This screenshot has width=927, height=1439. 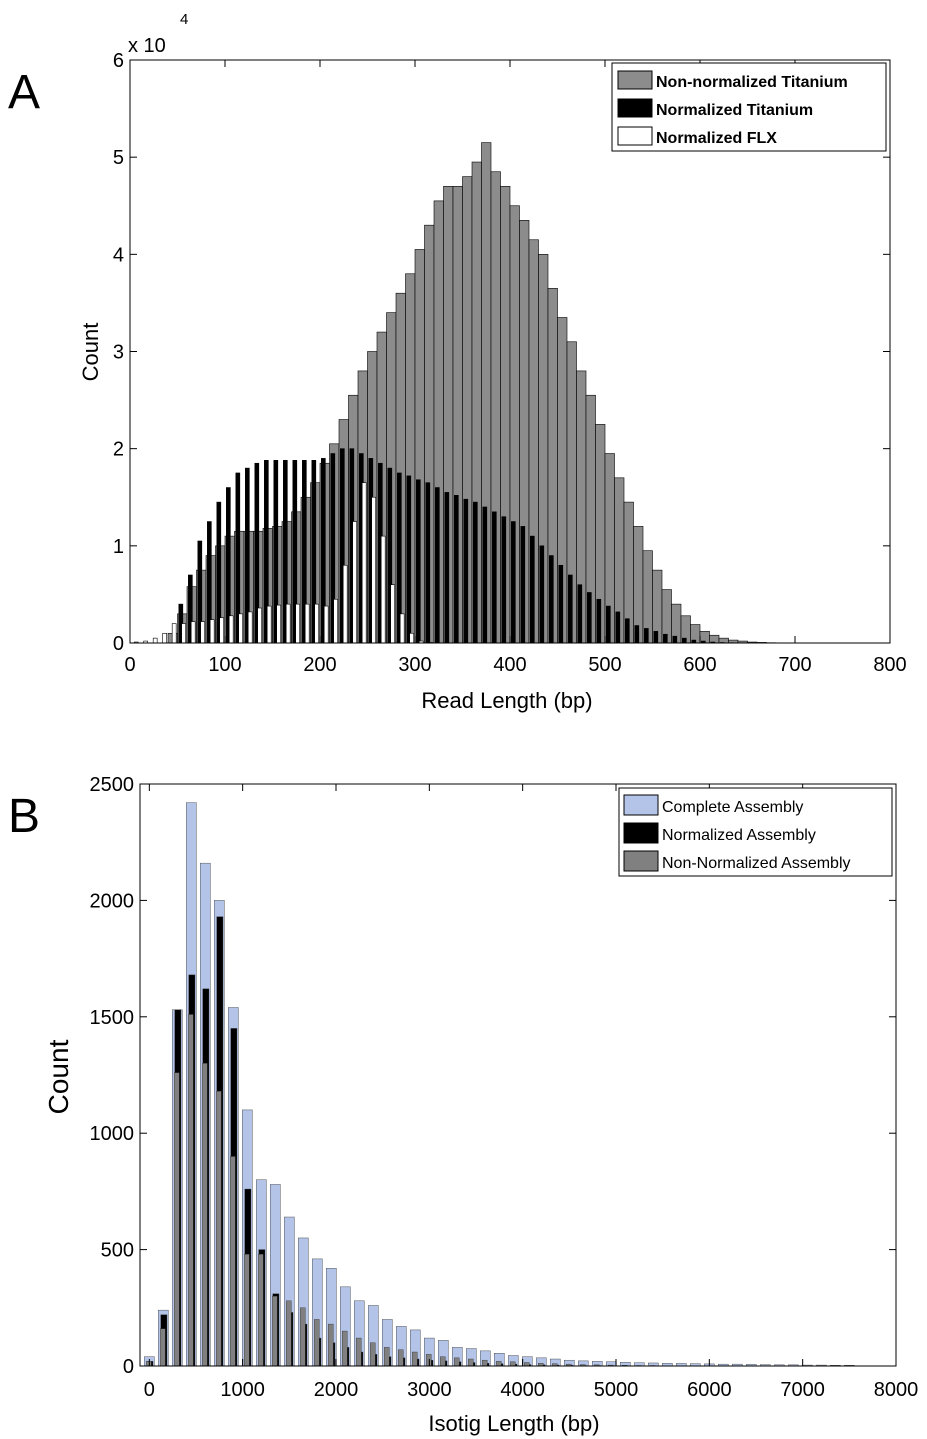 What do you see at coordinates (112, 785) in the screenshot?
I see `chart-b-y-tick-label-5: 2500` at bounding box center [112, 785].